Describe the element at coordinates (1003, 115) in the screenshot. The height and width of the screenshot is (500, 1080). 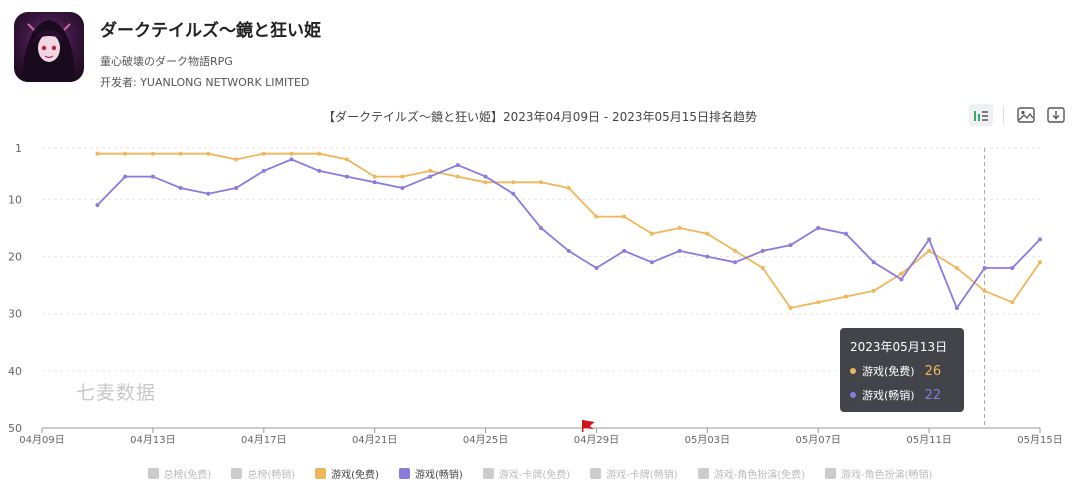
I see `toolbar-divider` at that location.